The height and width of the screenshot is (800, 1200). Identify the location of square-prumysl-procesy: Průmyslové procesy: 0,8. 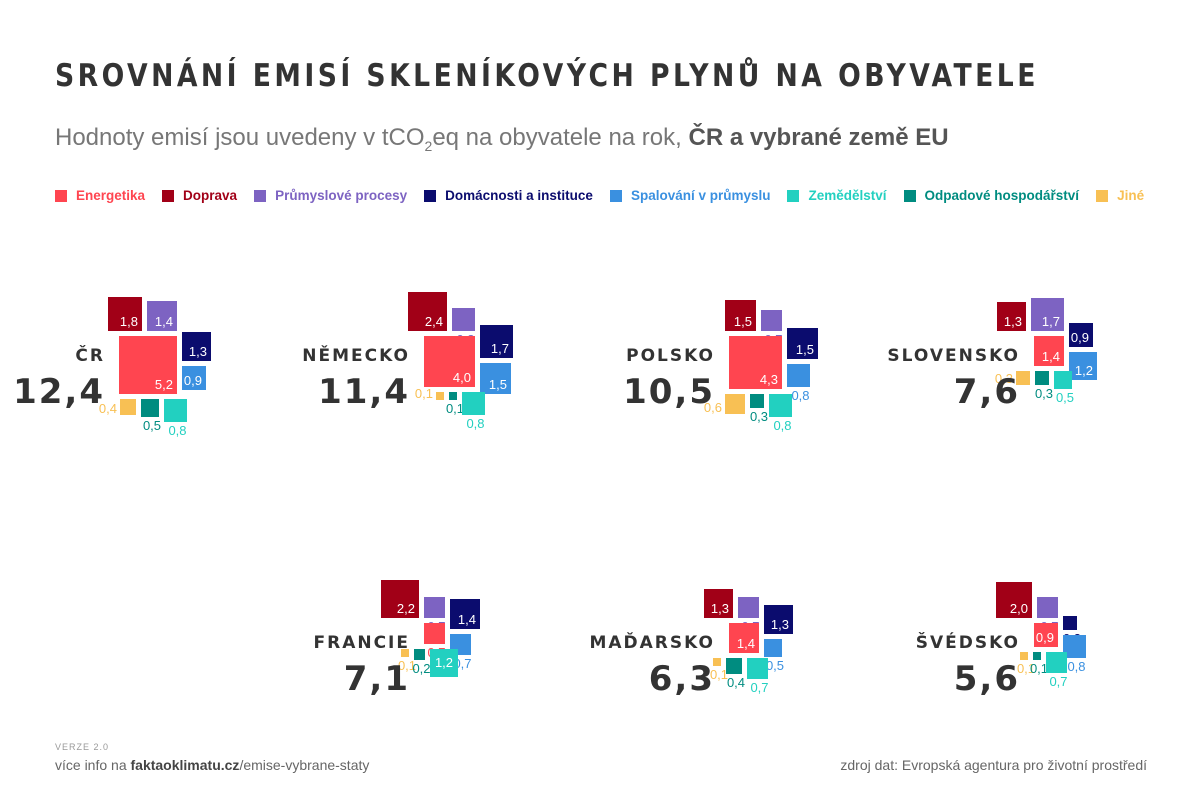
(463, 319).